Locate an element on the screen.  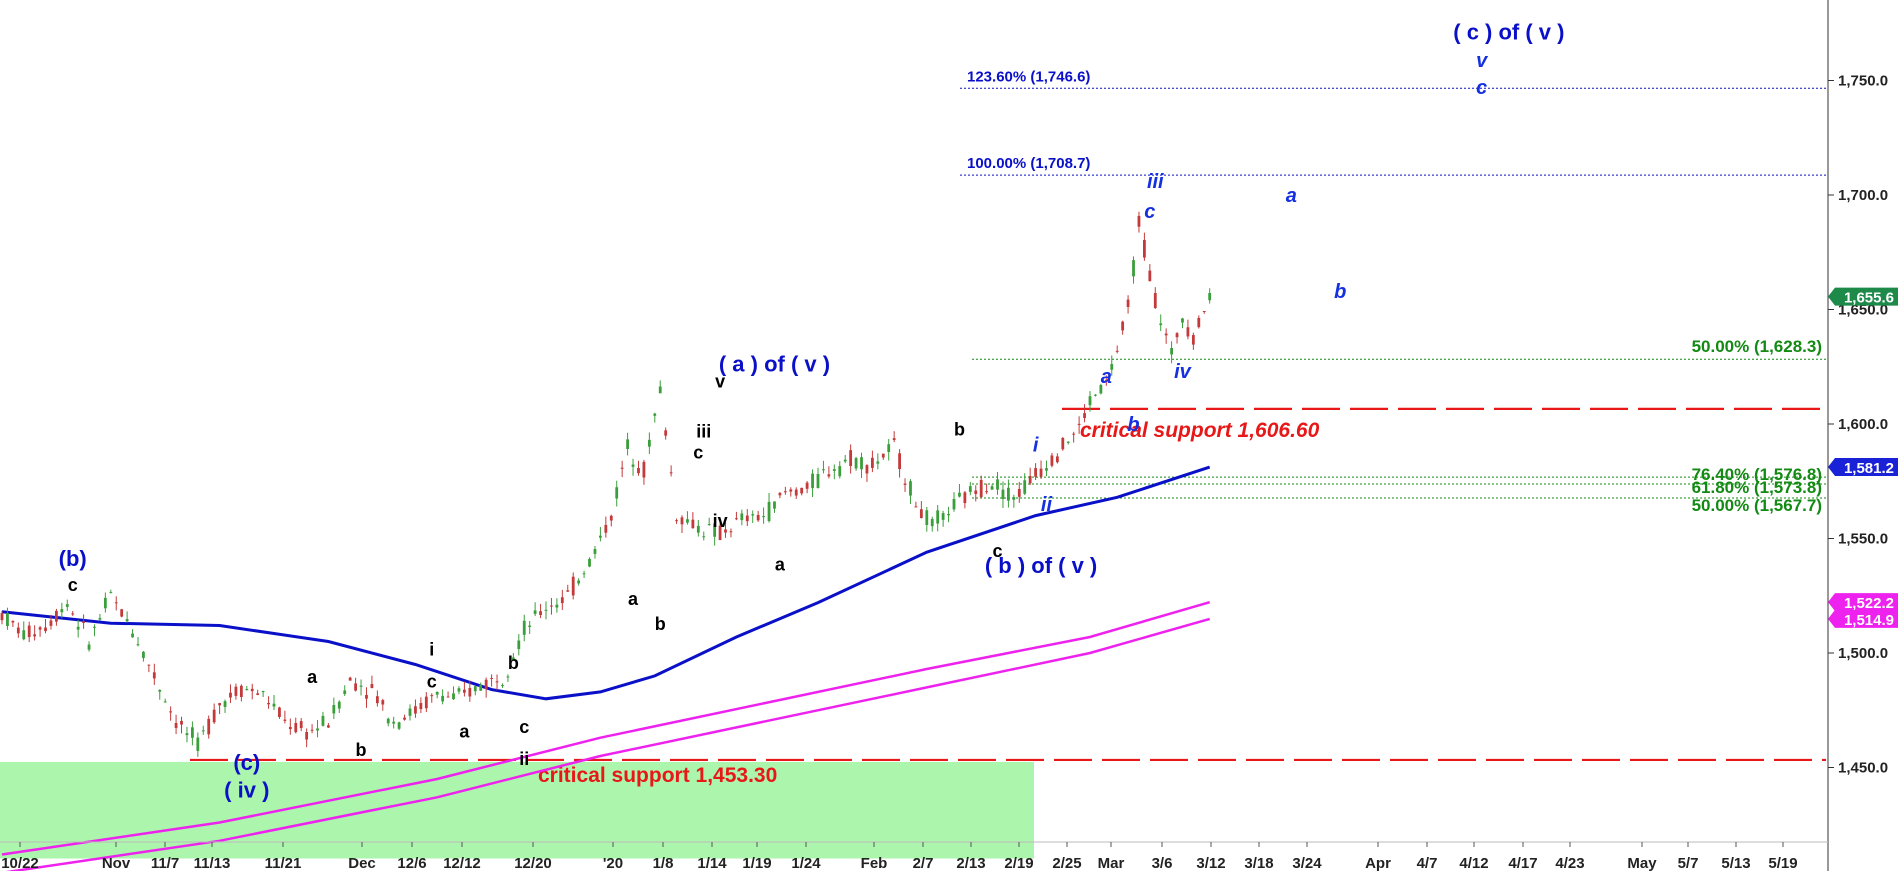
last-price-tag: 1,655.6 is located at coordinates (1869, 298).